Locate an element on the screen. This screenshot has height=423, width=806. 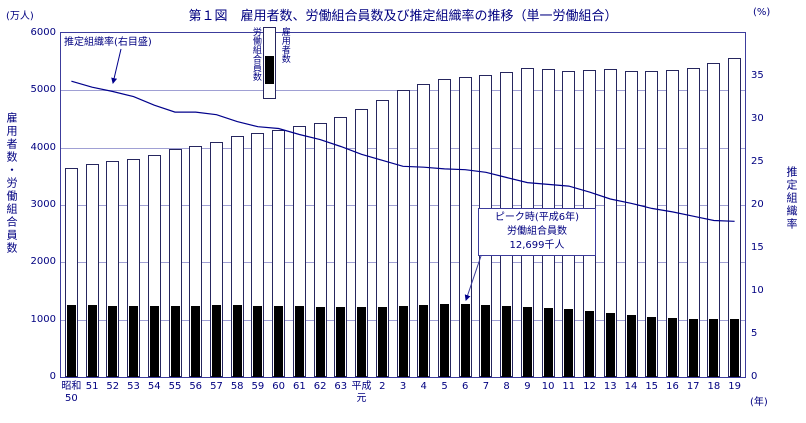
x-tick-label: 昭和 is located at coordinates (71, 386).